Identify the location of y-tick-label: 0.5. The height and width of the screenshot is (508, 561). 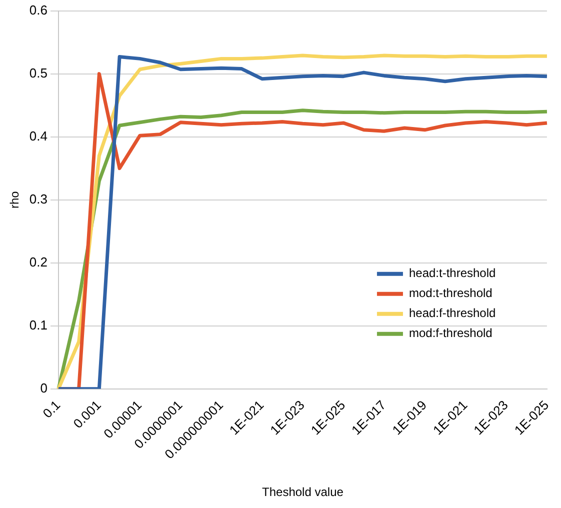
(38, 72).